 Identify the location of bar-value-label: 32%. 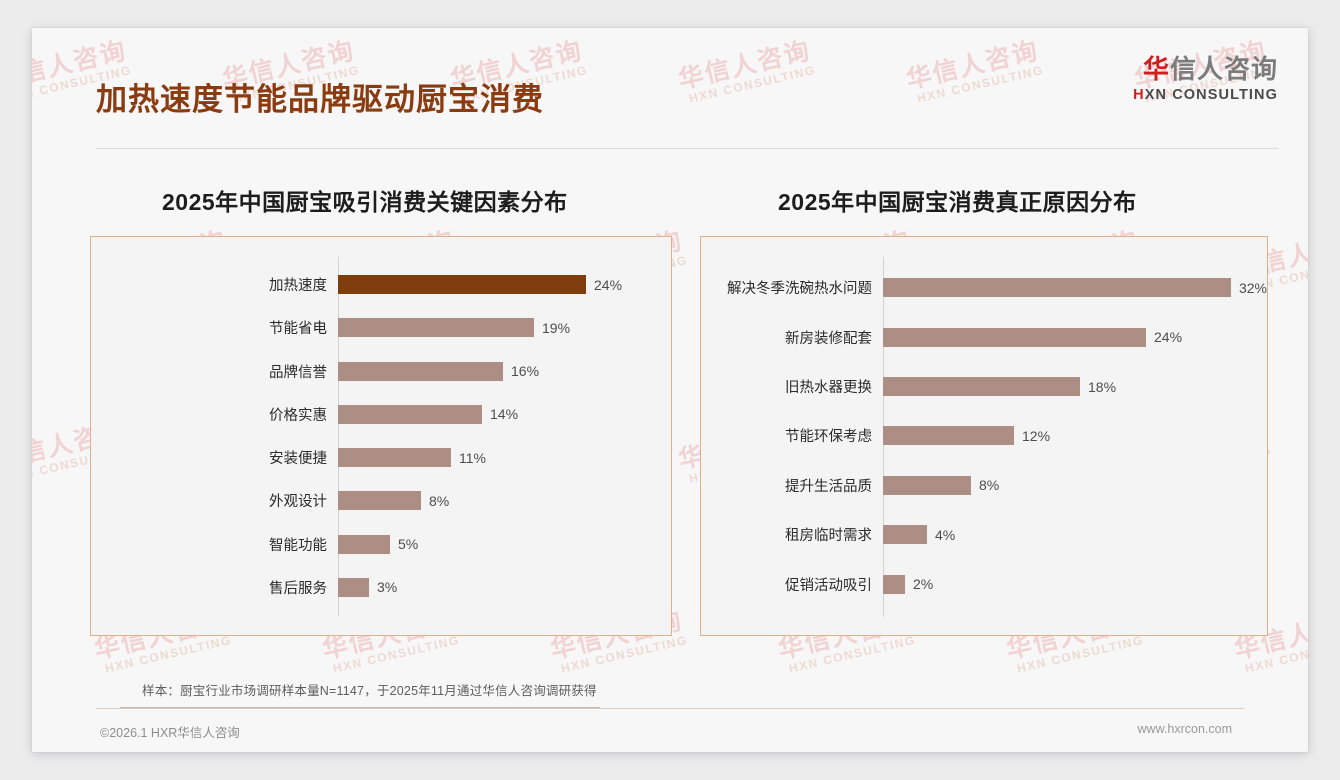
(1252, 287).